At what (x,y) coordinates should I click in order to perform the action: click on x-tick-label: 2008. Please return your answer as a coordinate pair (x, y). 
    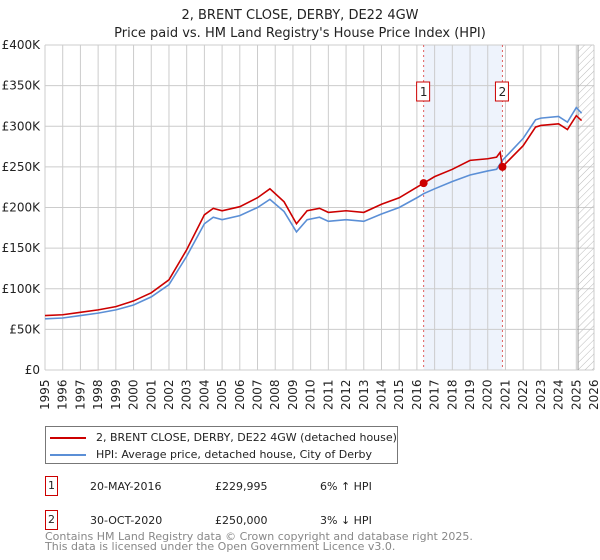
    Looking at the image, I should click on (275, 394).